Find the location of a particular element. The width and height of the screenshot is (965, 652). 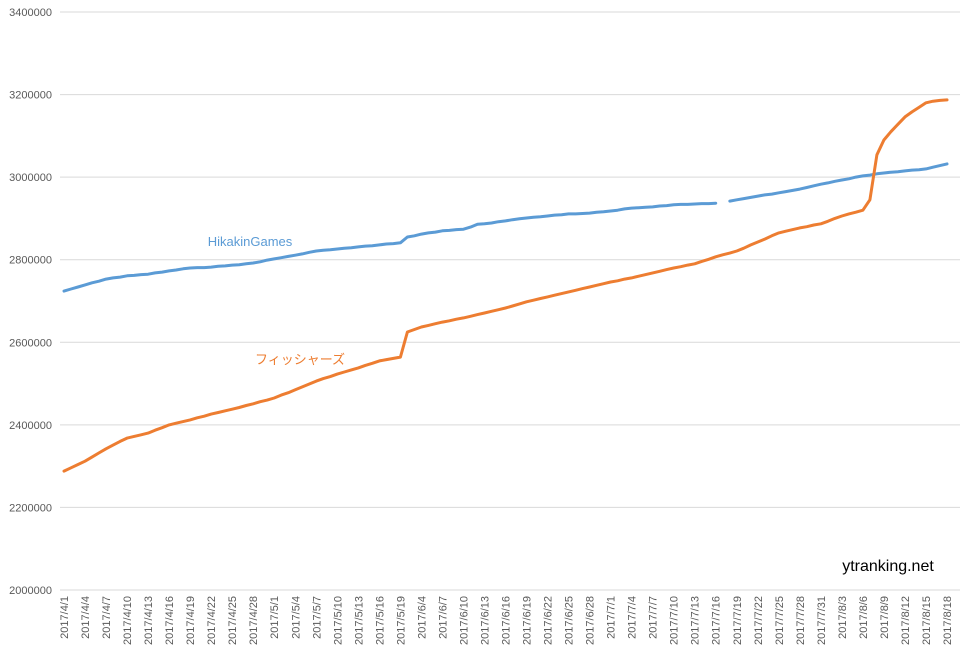

x-tick-label: 2017/8/3 is located at coordinates (843, 617).